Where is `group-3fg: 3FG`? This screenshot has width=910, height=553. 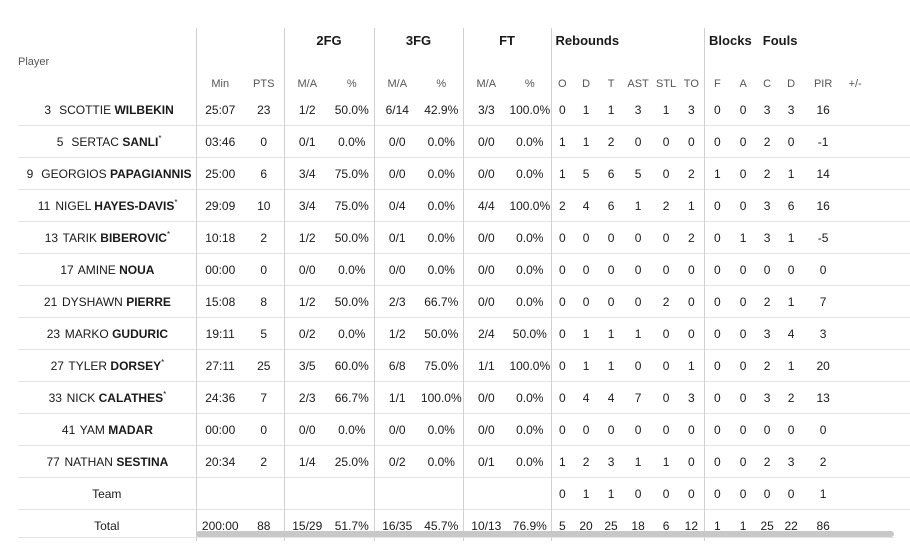 group-3fg: 3FG is located at coordinates (418, 40).